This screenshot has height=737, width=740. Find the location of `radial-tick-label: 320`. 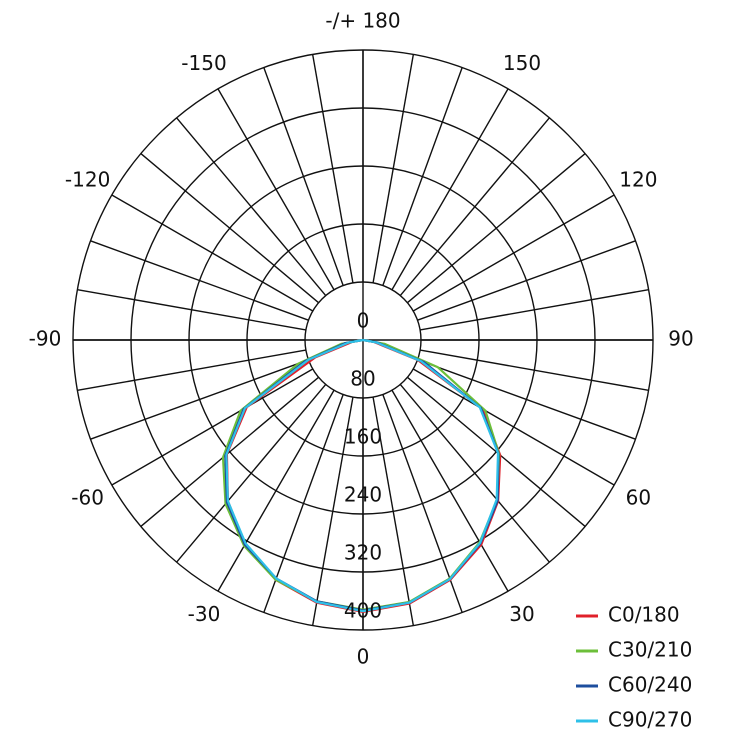

radial-tick-label: 320 is located at coordinates (363, 553).